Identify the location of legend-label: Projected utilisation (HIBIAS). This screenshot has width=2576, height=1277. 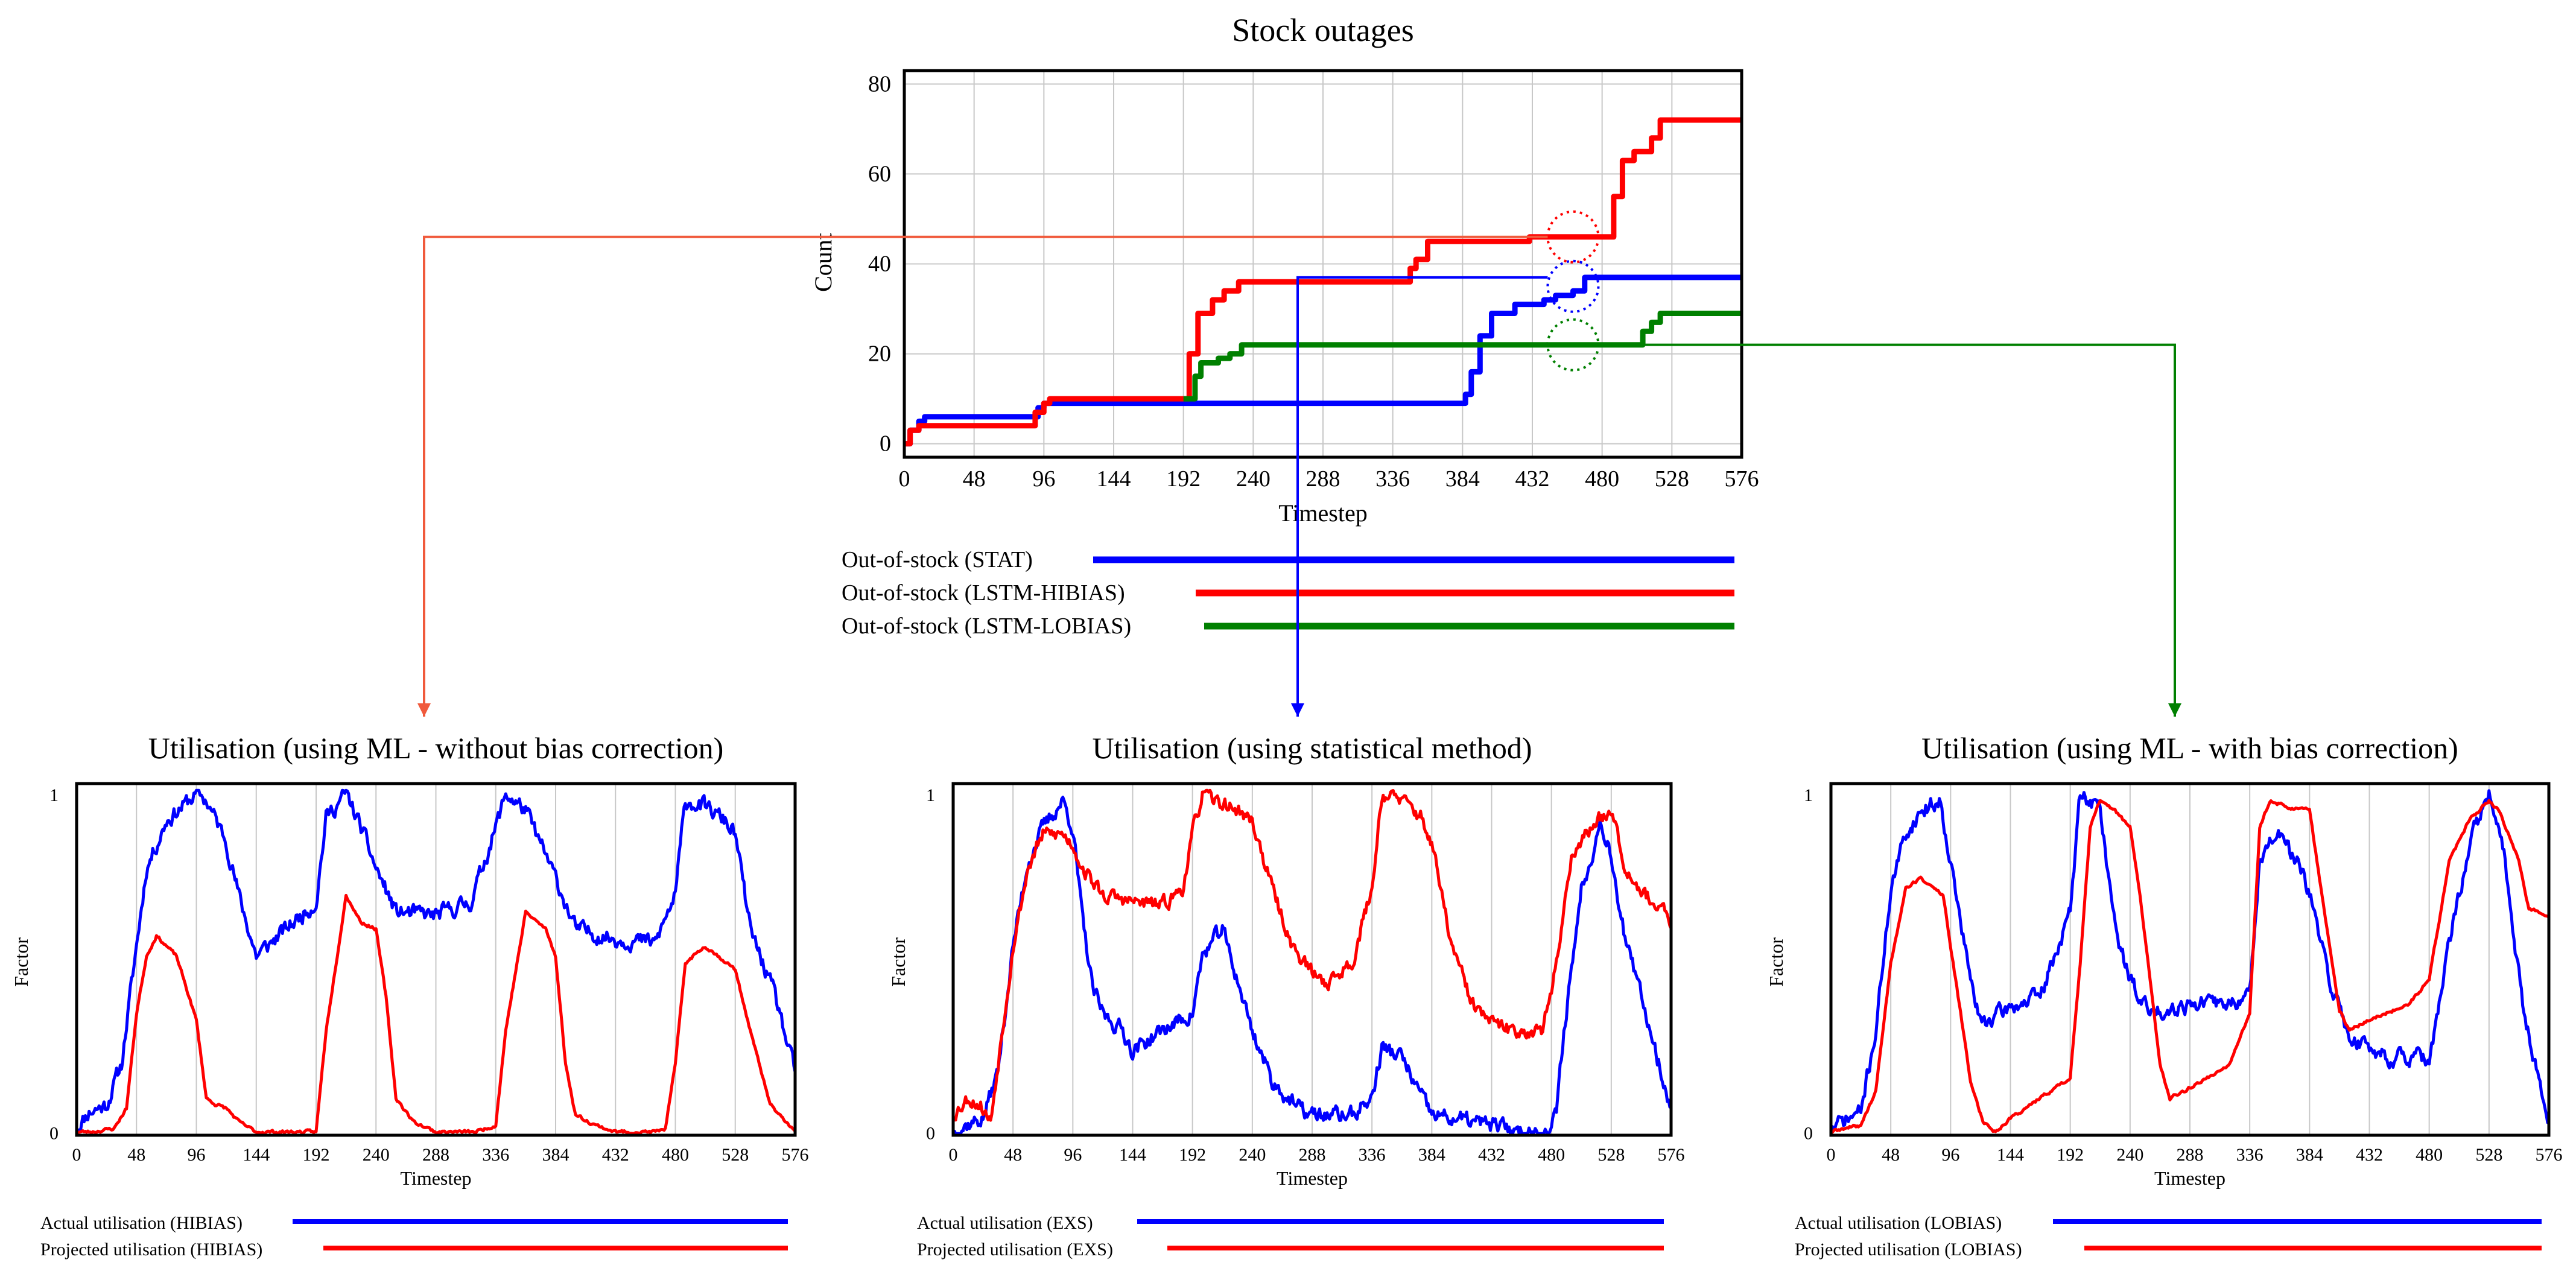
(151, 1250).